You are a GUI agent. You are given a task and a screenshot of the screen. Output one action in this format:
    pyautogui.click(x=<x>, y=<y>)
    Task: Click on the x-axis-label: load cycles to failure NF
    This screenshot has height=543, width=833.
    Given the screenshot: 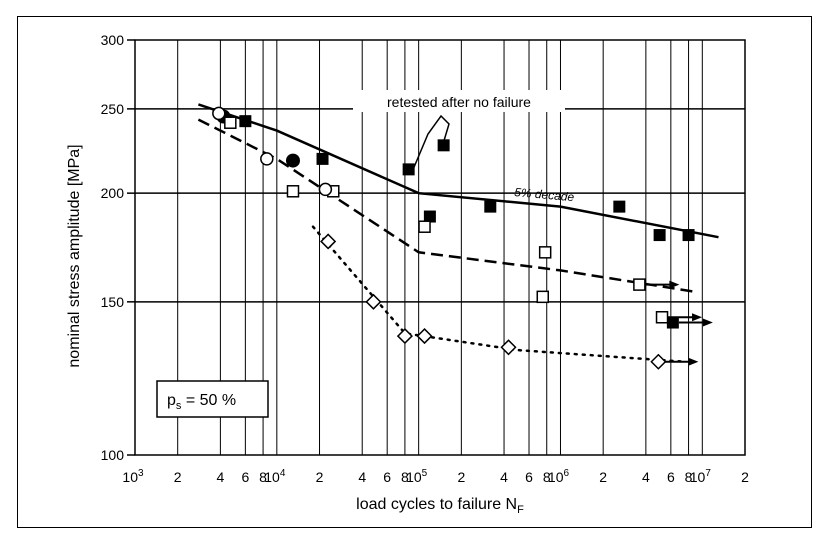 What is the action you would take?
    pyautogui.click(x=440, y=506)
    